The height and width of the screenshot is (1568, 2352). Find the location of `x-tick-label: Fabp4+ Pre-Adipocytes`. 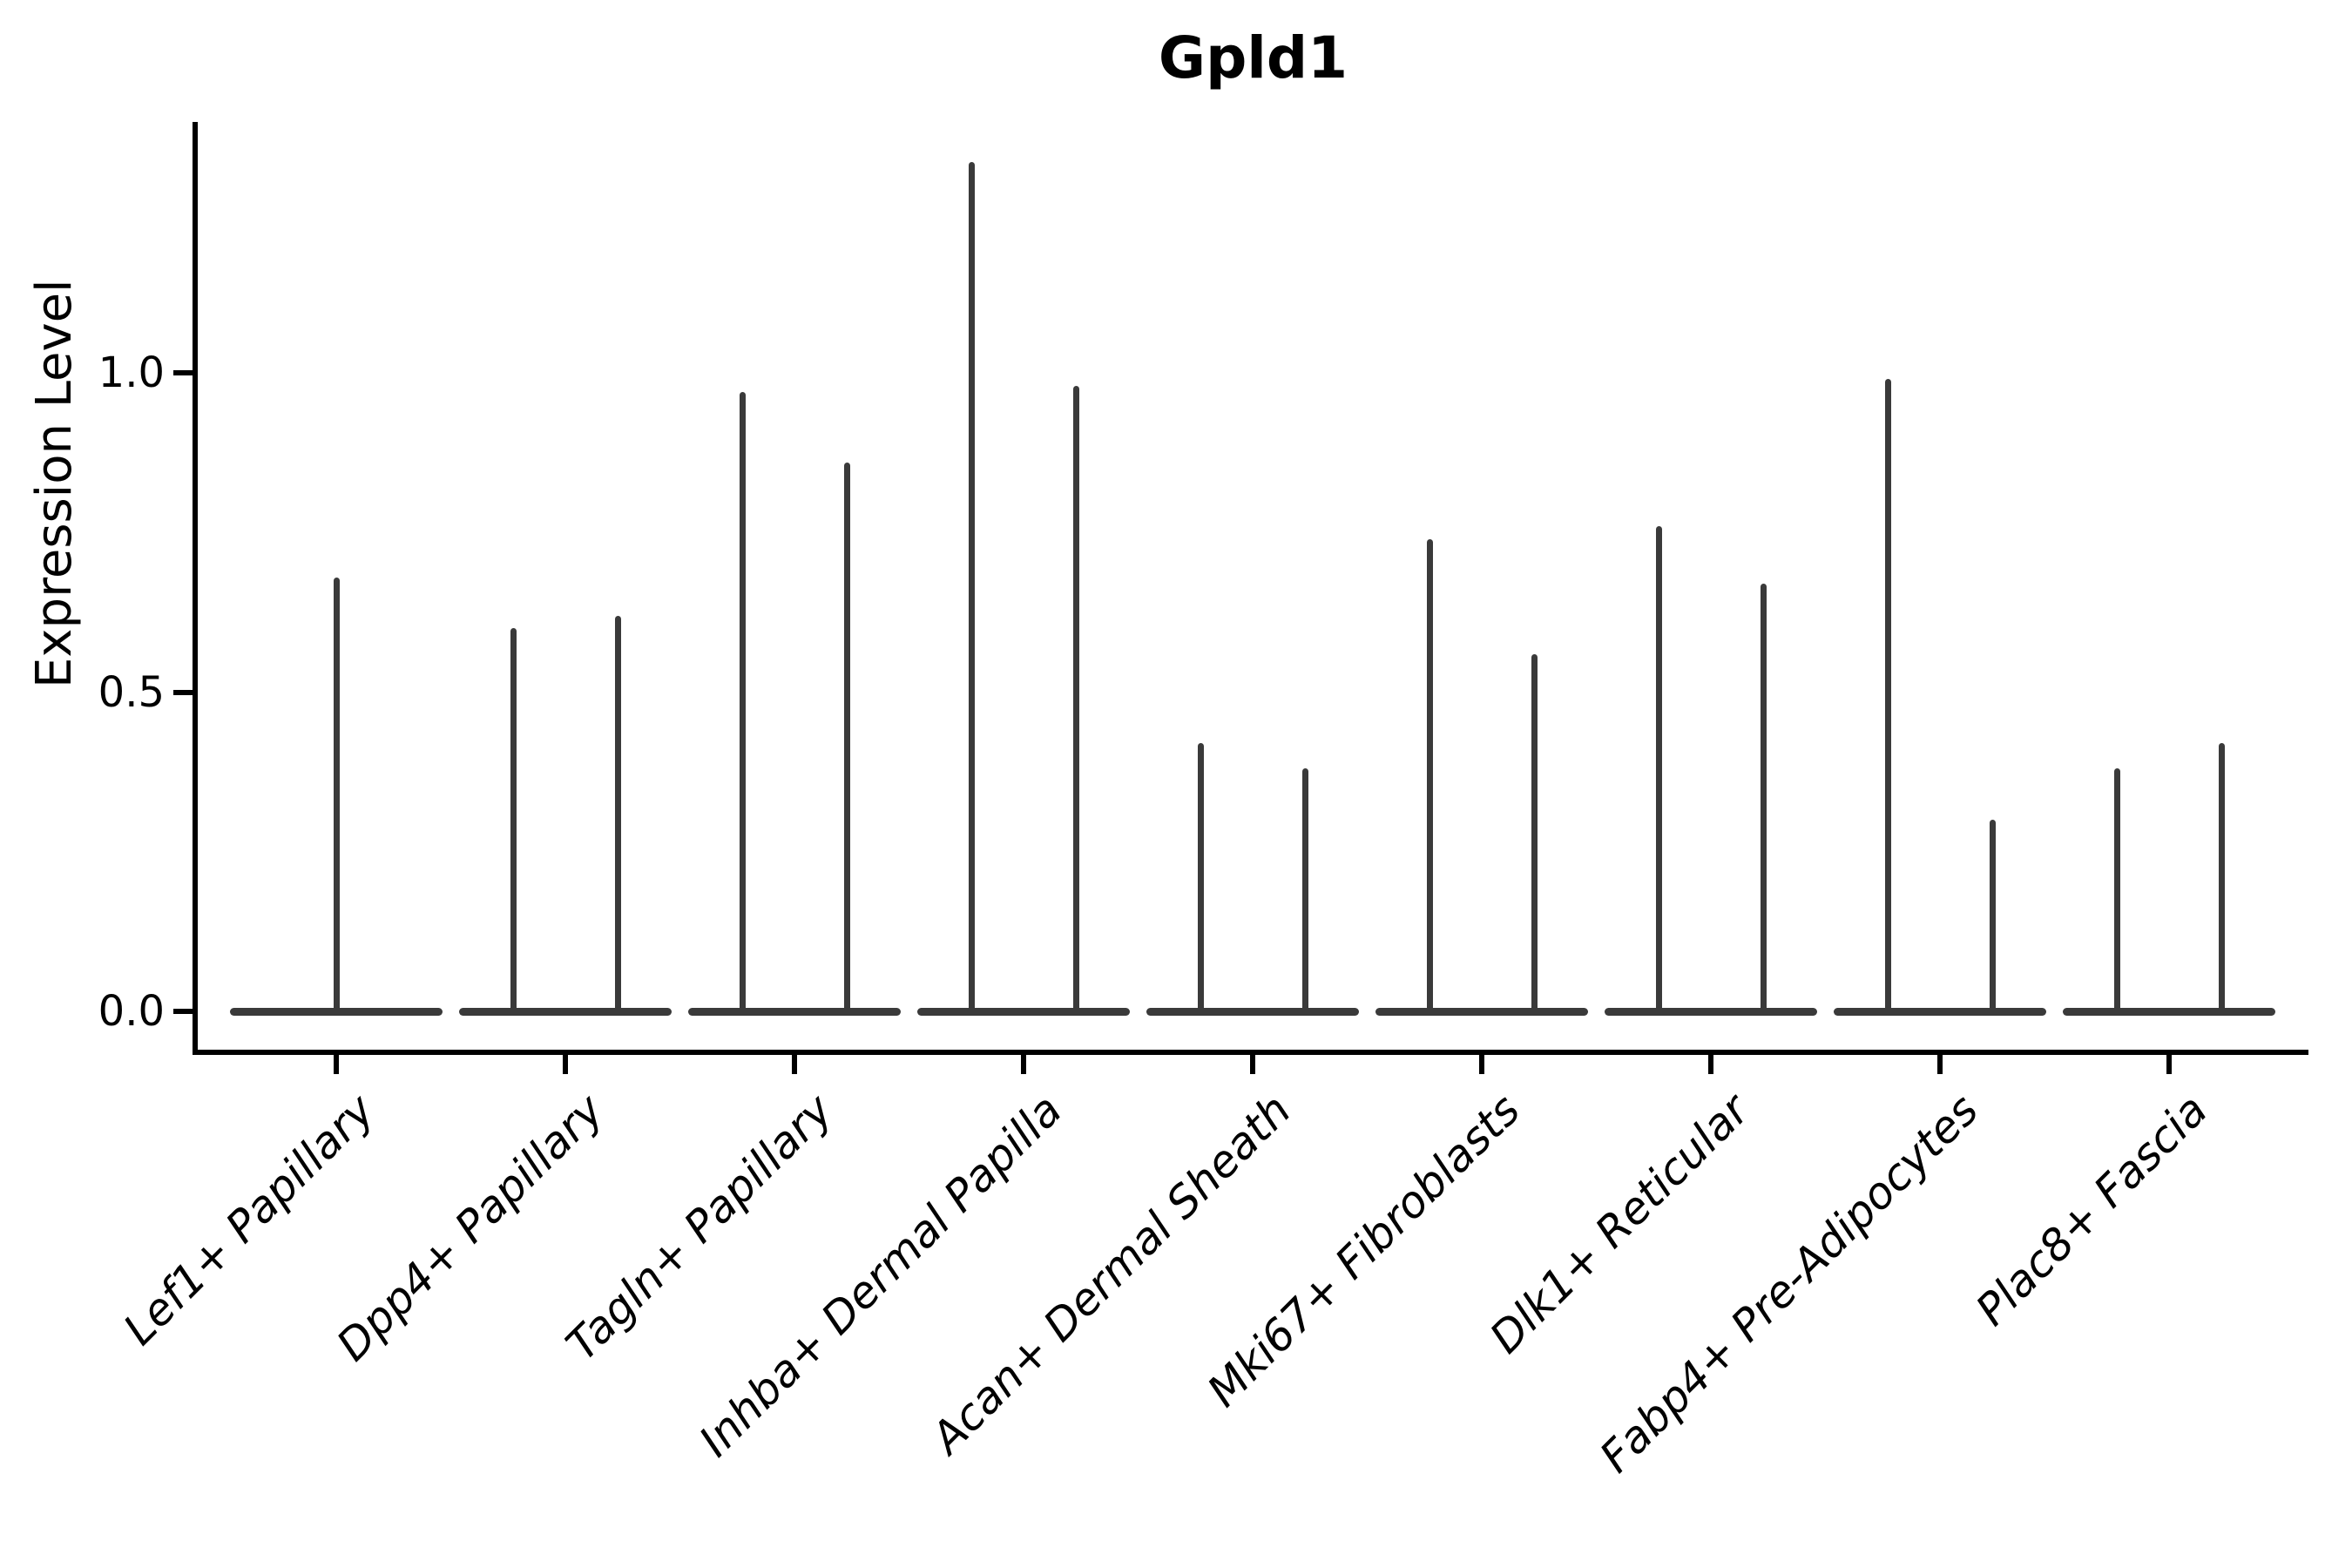

x-tick-label: Fabp4+ Pre-Adipocytes is located at coordinates (1789, 1284).